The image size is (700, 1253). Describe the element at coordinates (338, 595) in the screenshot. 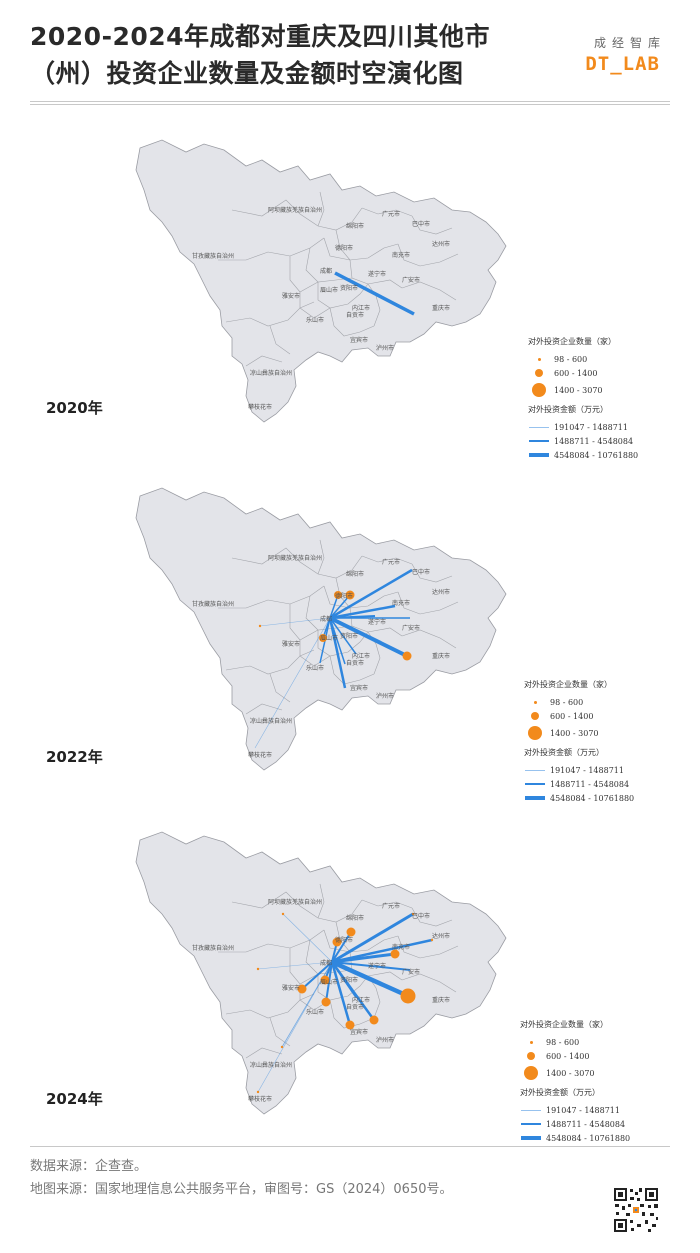

I see `count-dot-deyang` at that location.